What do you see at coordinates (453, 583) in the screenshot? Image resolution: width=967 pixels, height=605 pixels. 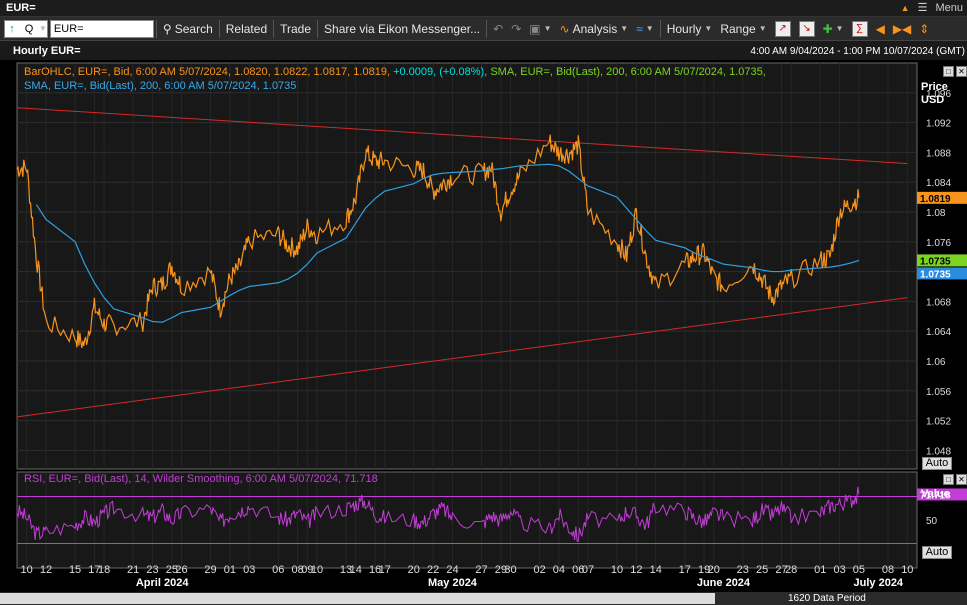 I see `x-month-label: May 2024` at bounding box center [453, 583].